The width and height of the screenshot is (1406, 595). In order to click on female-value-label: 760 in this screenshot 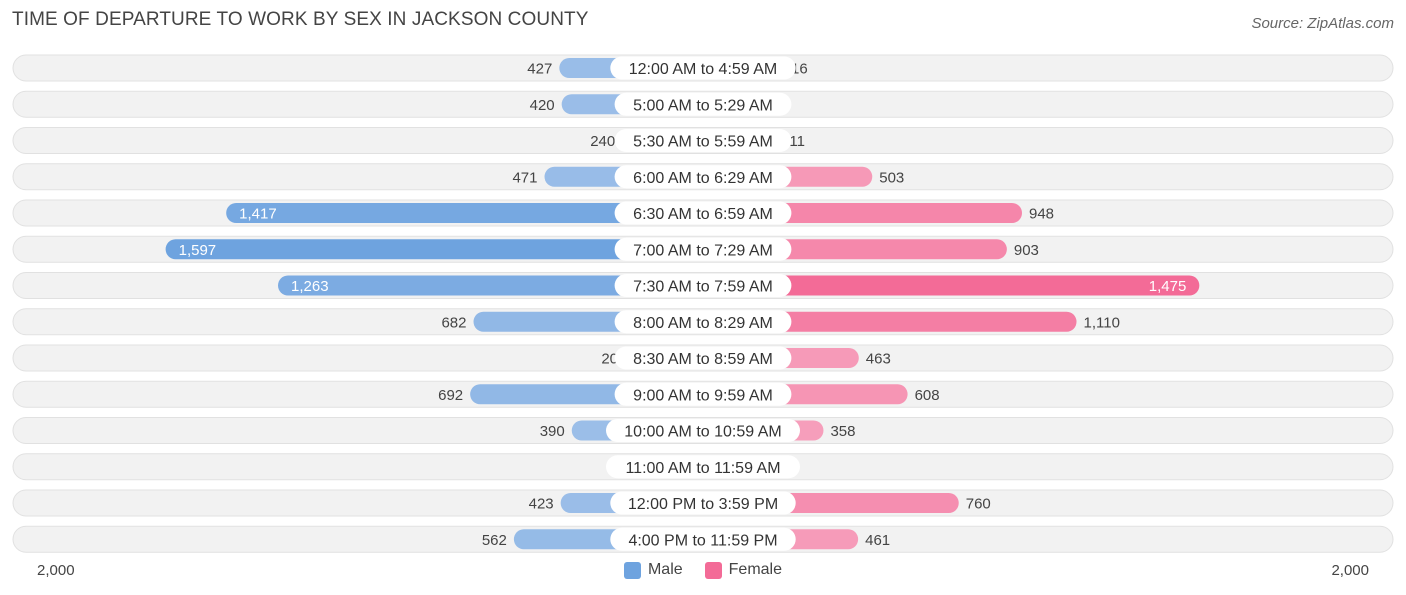, I will do `click(978, 504)`.